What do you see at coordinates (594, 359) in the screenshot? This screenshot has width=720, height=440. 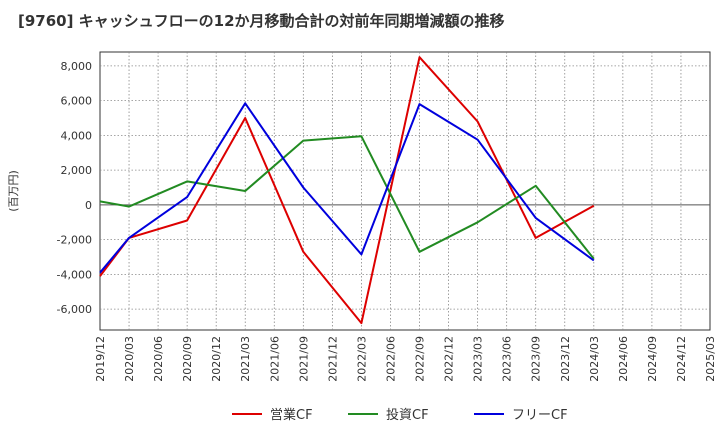 I see `x-tick-label: 2024/03` at bounding box center [594, 359].